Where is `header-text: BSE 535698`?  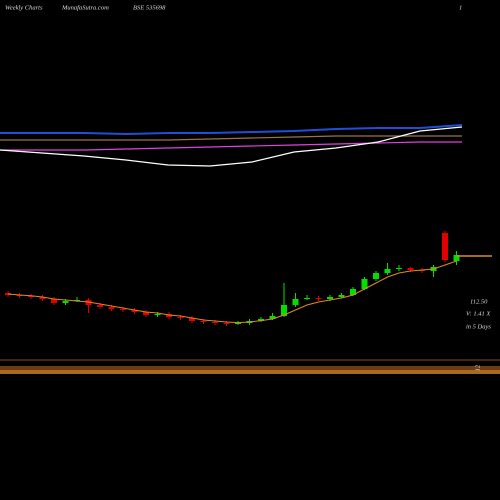 header-text: BSE 535698 is located at coordinates (149, 7).